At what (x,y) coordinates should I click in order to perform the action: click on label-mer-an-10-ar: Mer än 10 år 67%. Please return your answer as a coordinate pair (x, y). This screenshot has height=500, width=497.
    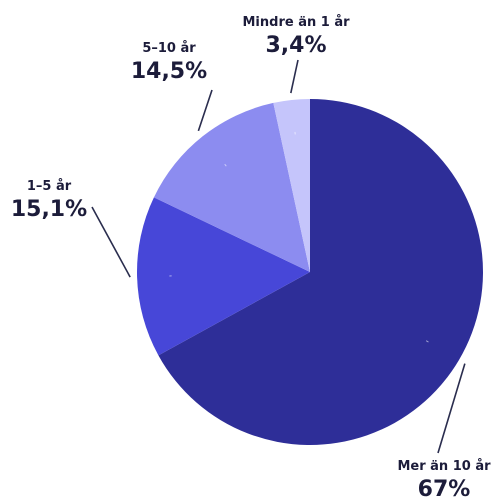
    Looking at the image, I should click on (444, 479).